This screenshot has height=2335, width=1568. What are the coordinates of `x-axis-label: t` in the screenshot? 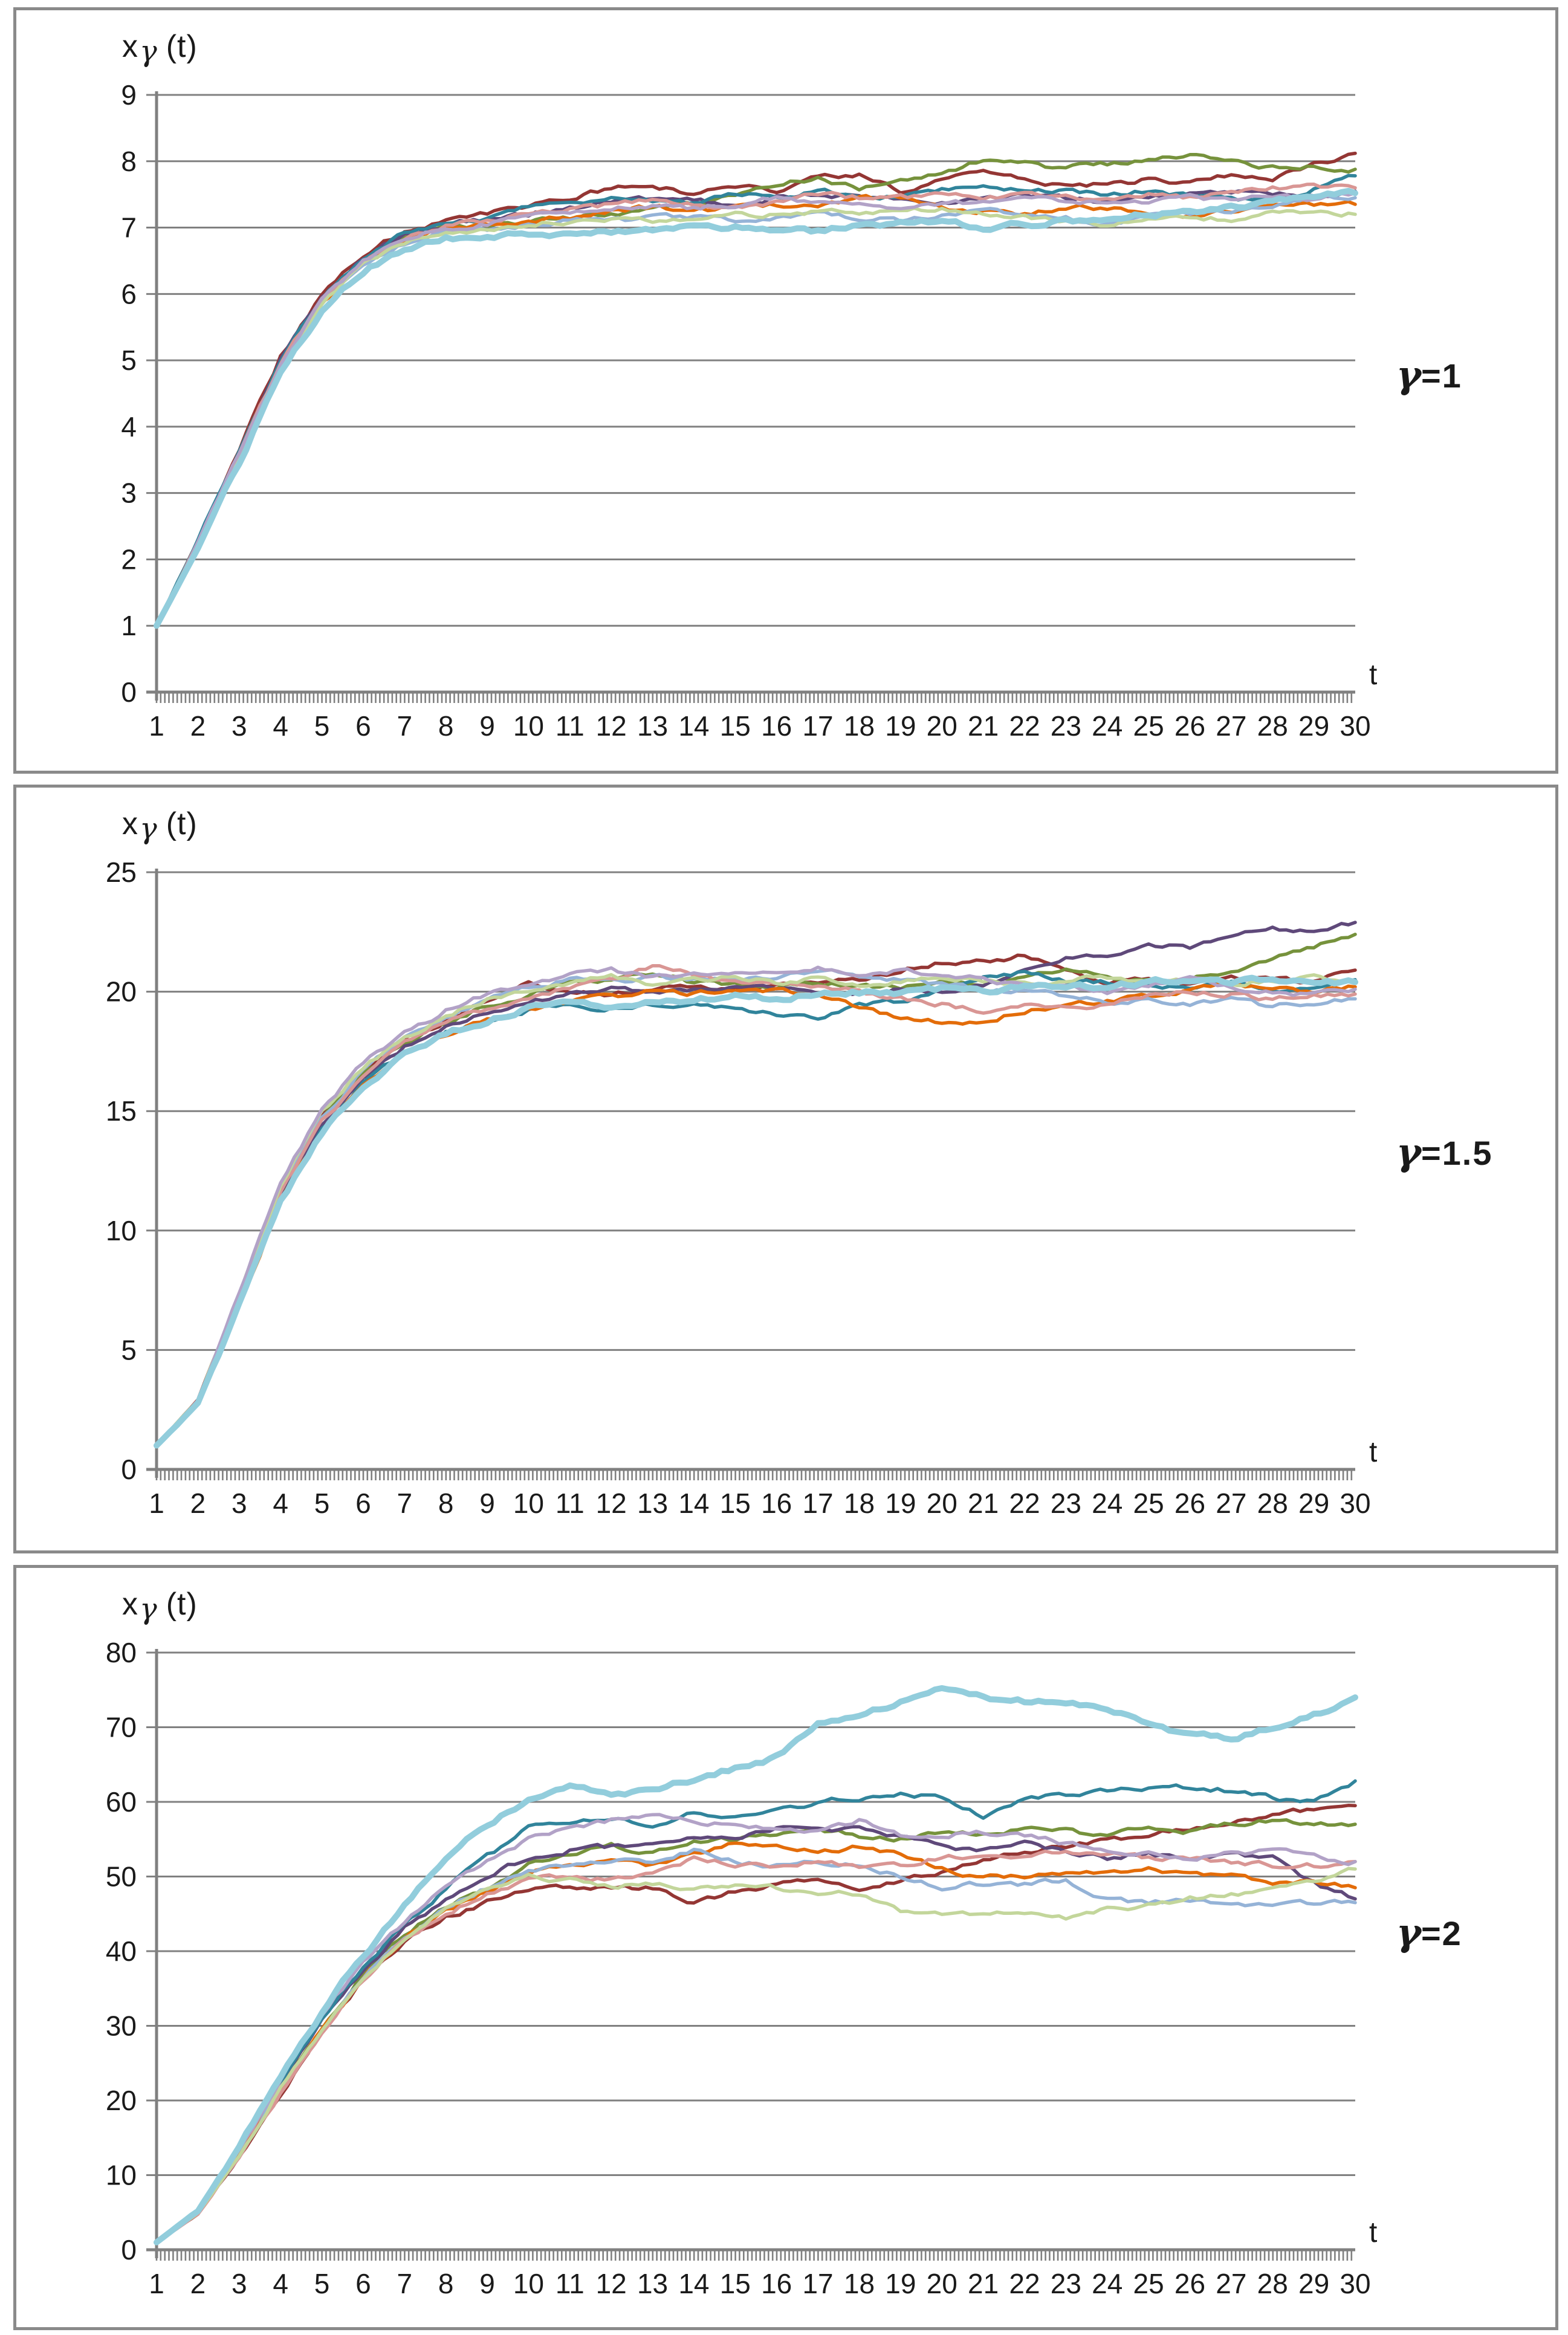 It's located at (1373, 1452).